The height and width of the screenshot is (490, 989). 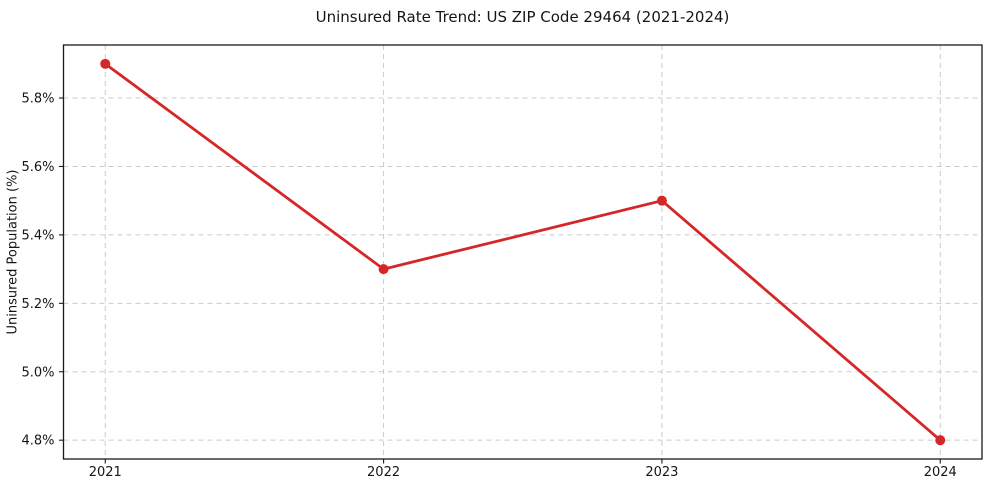 What do you see at coordinates (37, 235) in the screenshot?
I see `y-axis-tick-label: 5.4%` at bounding box center [37, 235].